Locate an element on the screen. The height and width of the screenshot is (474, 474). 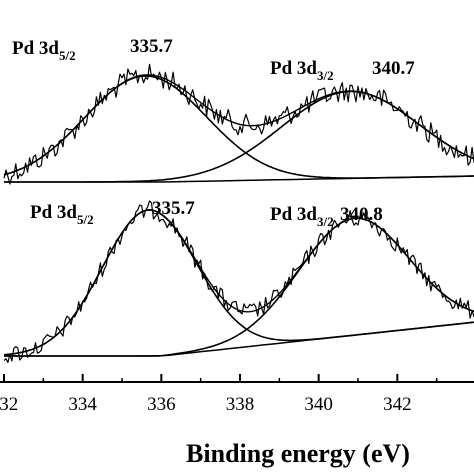
x-tick-label: 336 is located at coordinates (161, 404).